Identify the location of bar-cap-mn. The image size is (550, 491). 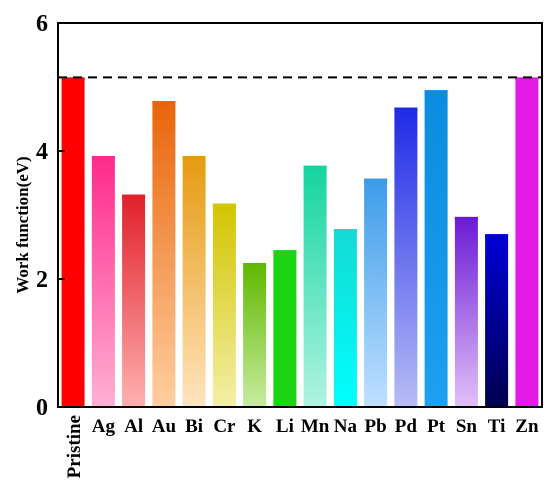
(315, 167).